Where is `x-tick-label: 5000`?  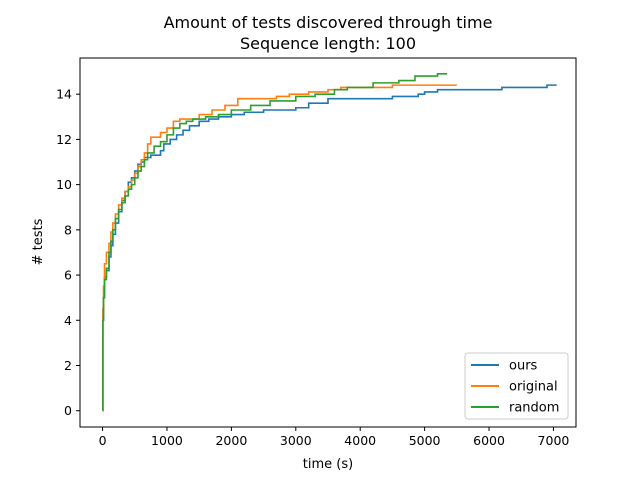
x-tick-label: 5000 is located at coordinates (425, 440).